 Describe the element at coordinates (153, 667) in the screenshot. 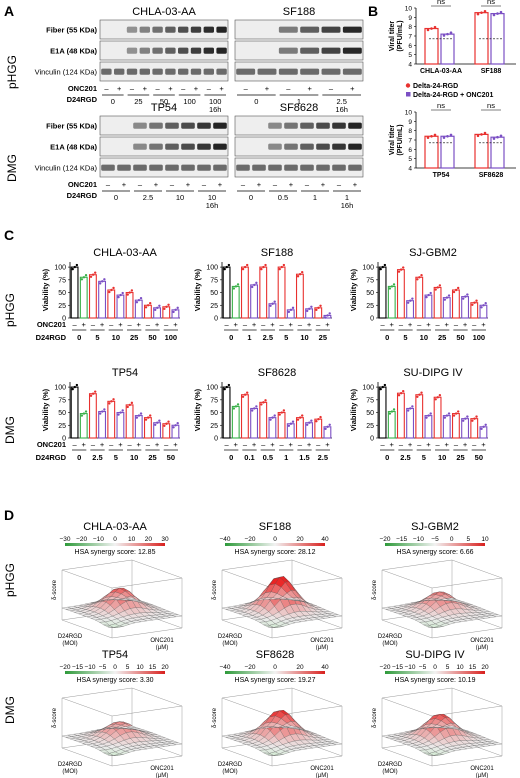

I see `colorbar-tick: 15` at that location.